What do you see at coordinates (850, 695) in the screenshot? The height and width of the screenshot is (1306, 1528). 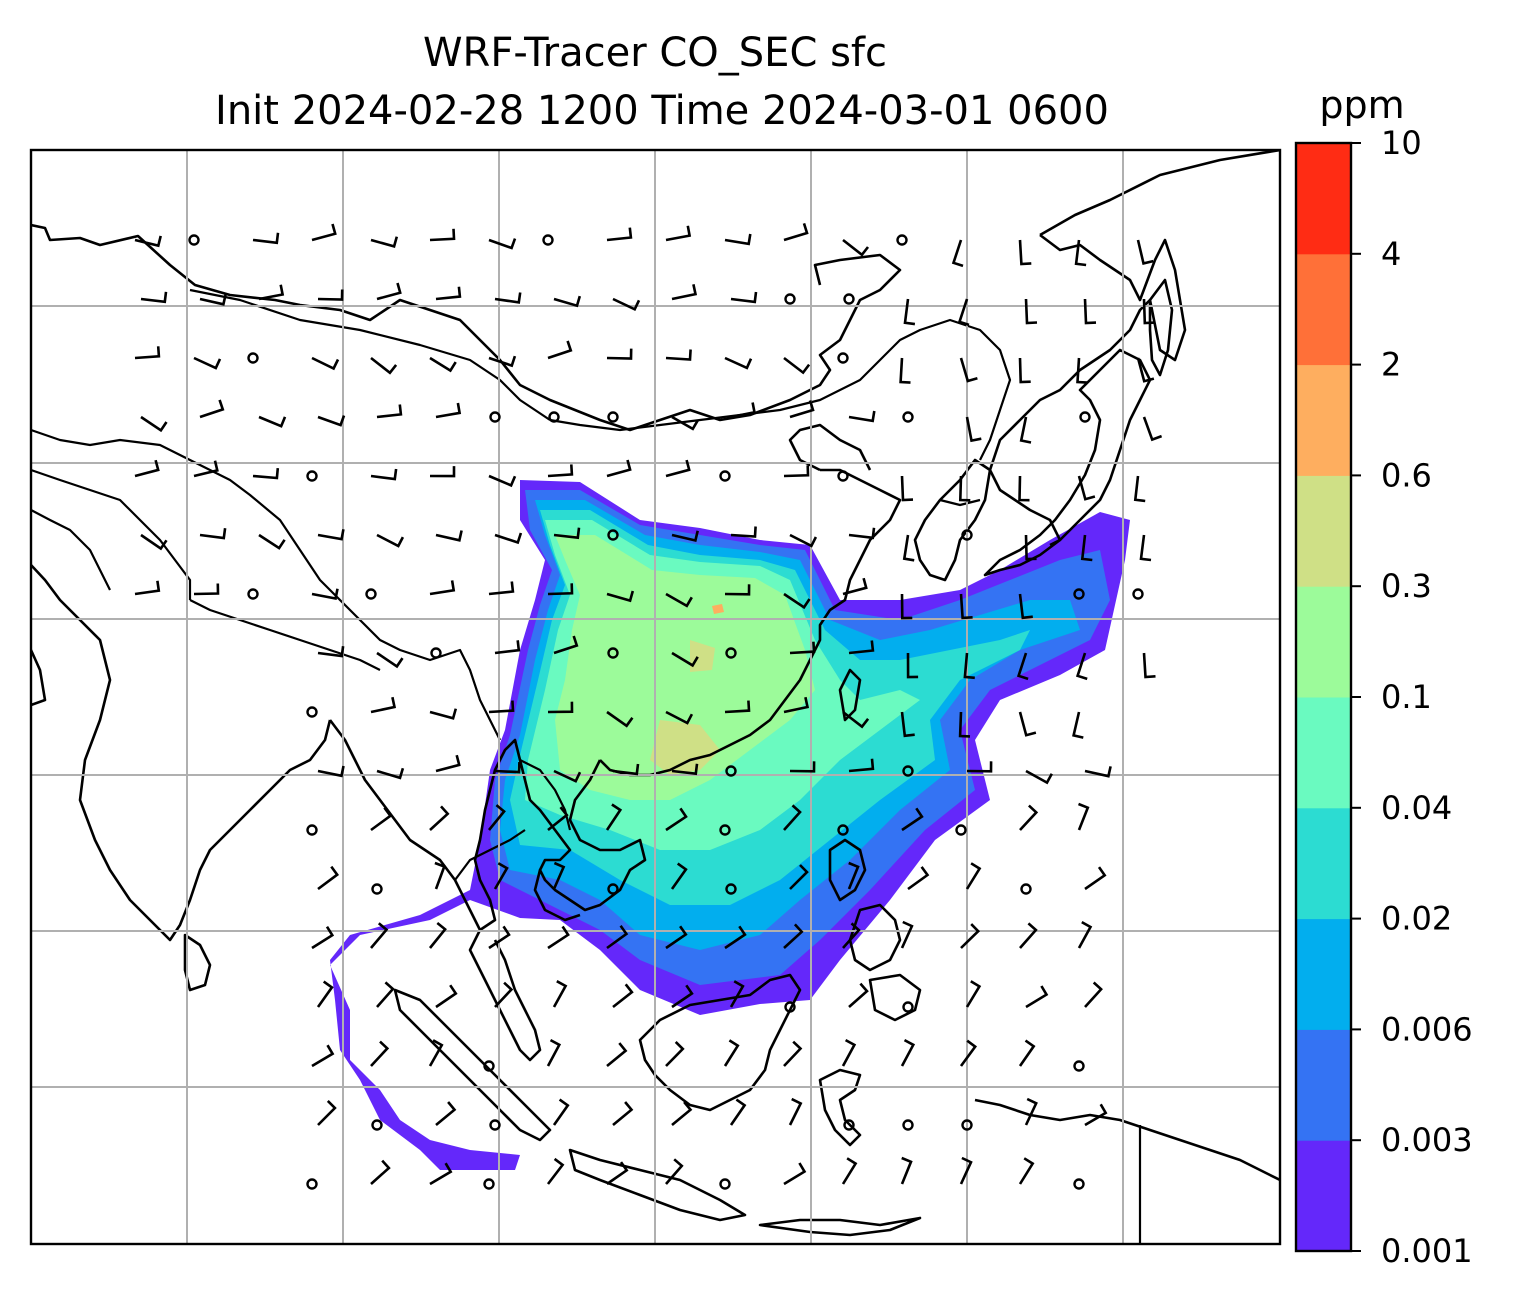 I see `coast-taiwan` at bounding box center [850, 695].